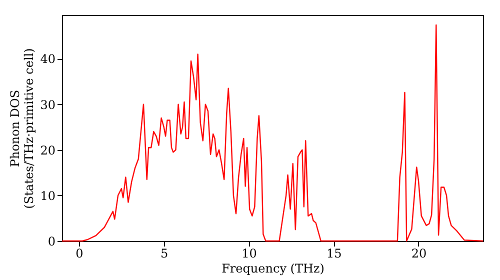 This screenshot has width=500, height=280. Describe the element at coordinates (48, 59) in the screenshot. I see `y-tick-label: 40` at that location.